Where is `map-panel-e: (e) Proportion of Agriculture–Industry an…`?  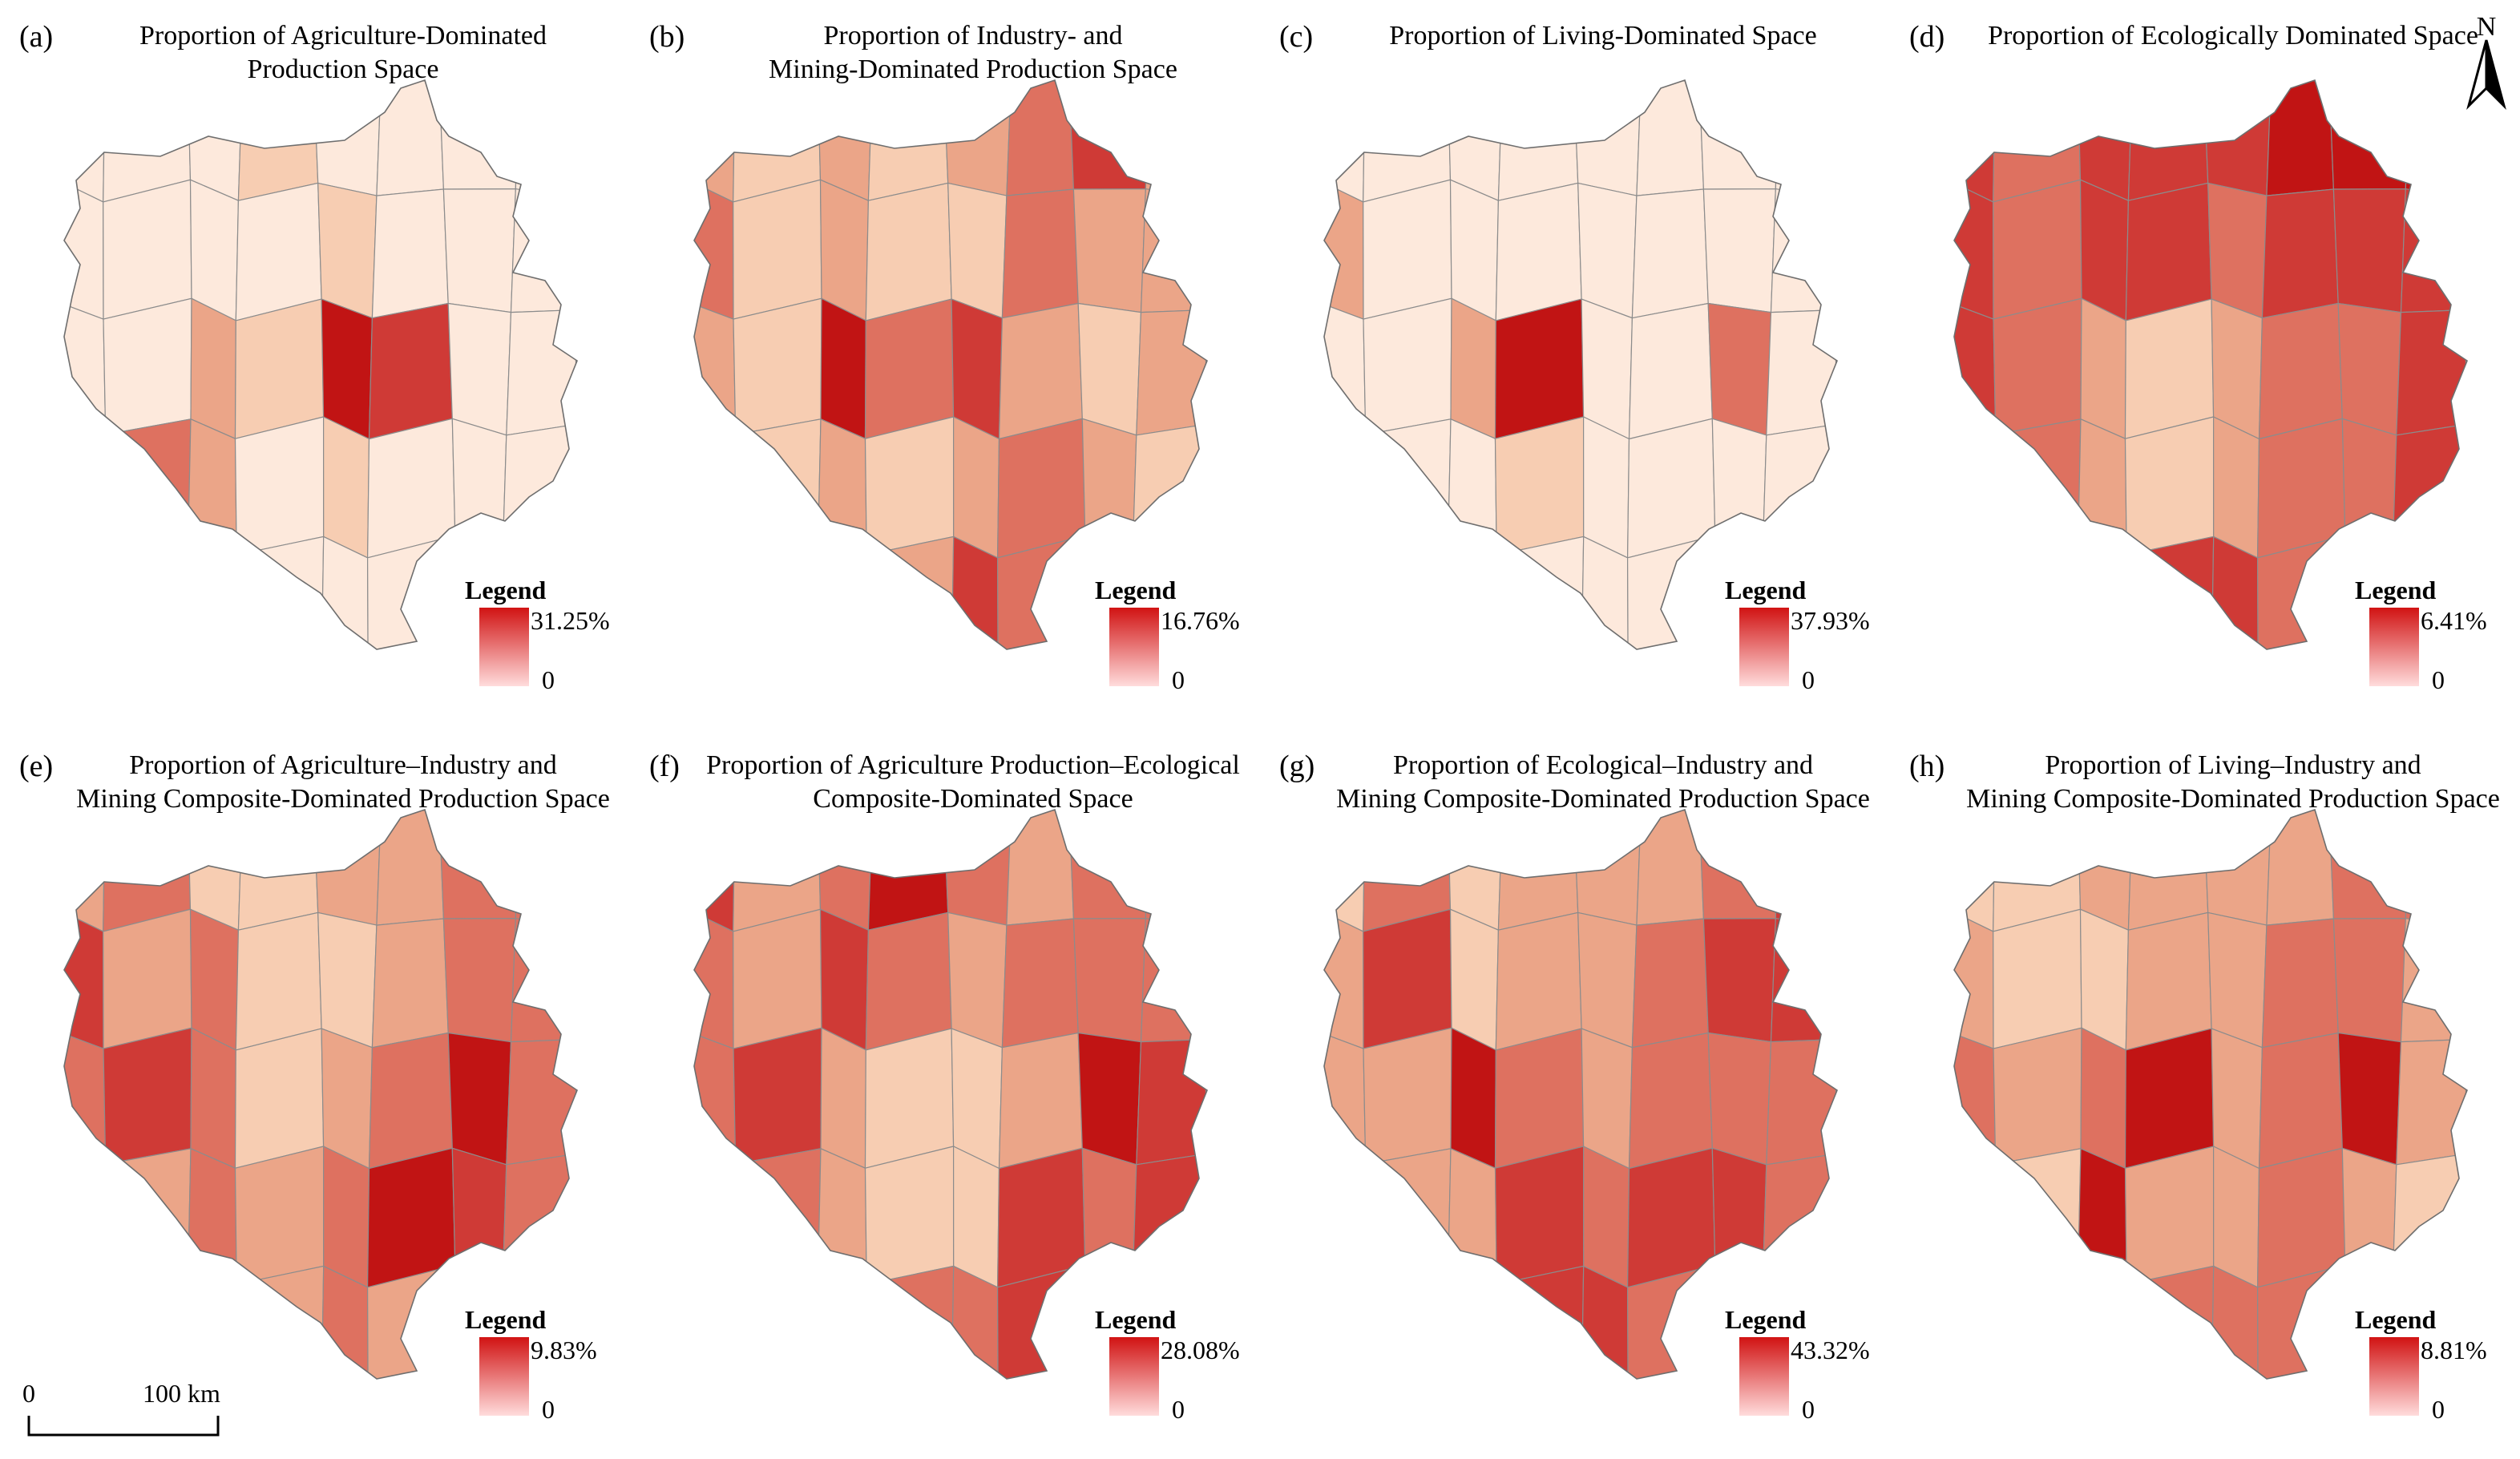
map-panel-e: (e) Proportion of Agriculture–Industry an… is located at coordinates (315, 1095).